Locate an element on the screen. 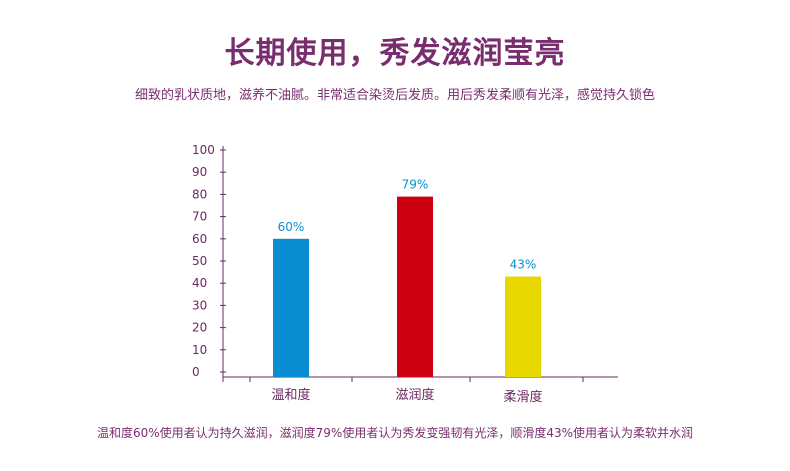  y-tick-label: 50 is located at coordinates (199, 261).